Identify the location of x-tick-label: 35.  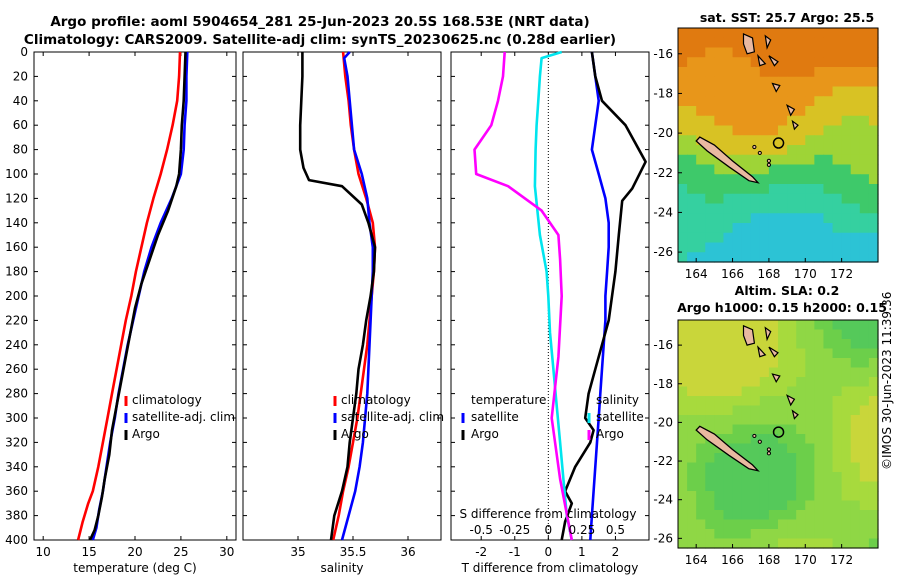
(297, 552).